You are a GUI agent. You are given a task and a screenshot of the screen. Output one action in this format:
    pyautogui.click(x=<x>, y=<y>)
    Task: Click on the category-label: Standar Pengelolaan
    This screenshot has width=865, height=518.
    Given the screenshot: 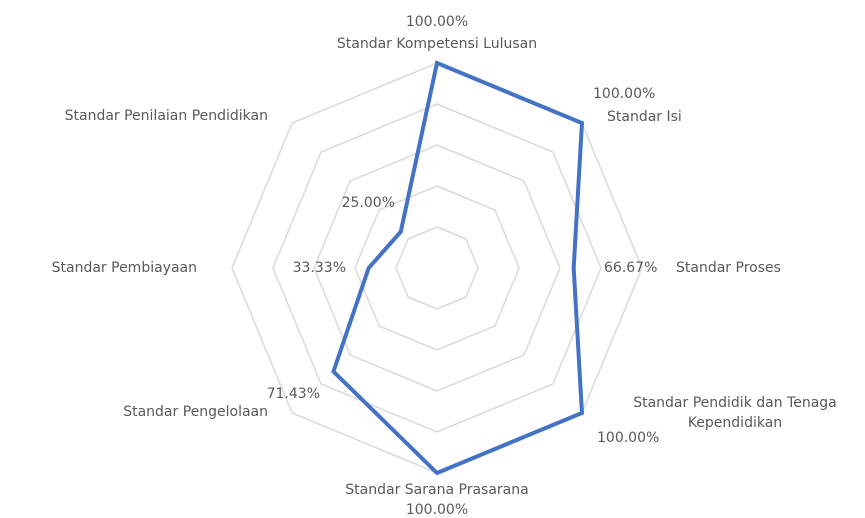 What is the action you would take?
    pyautogui.click(x=195, y=412)
    